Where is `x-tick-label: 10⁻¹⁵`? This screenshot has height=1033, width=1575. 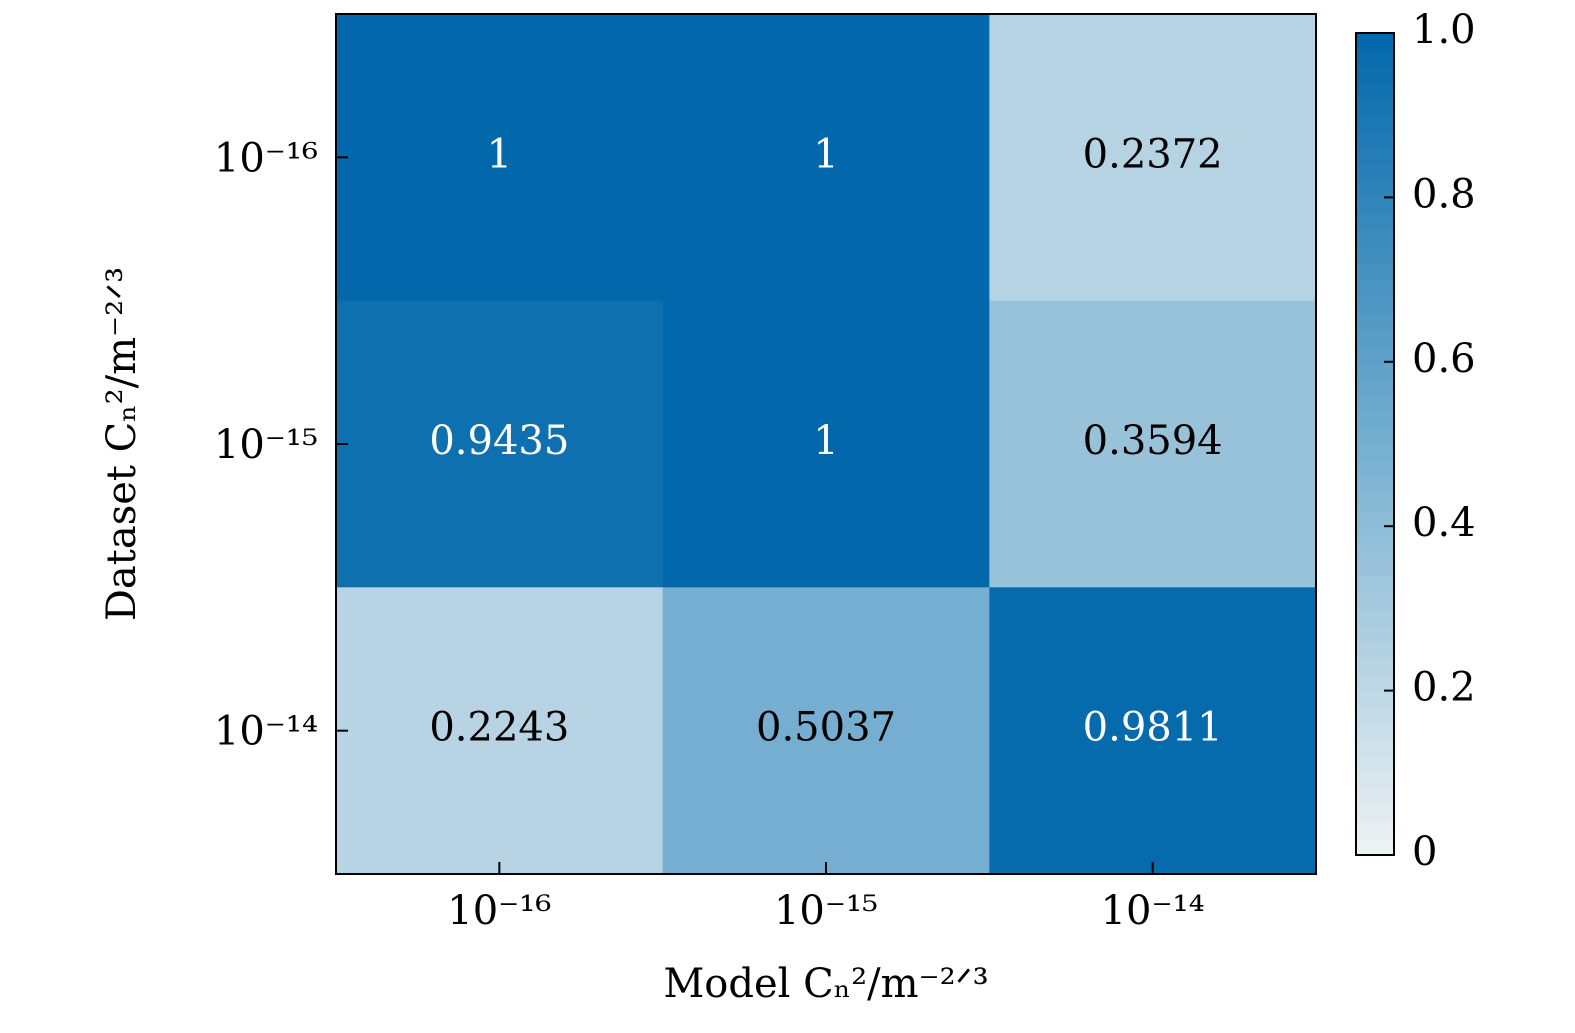 x-tick-label: 10⁻¹⁵ is located at coordinates (826, 911).